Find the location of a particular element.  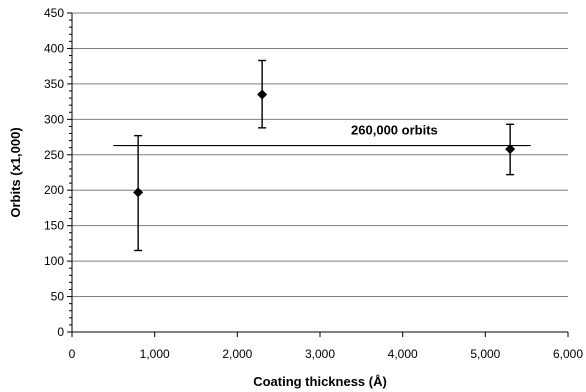

y-axis-tick-labels: 0 50 100 150 200 250 300 350 400 450 is located at coordinates (54, 172).